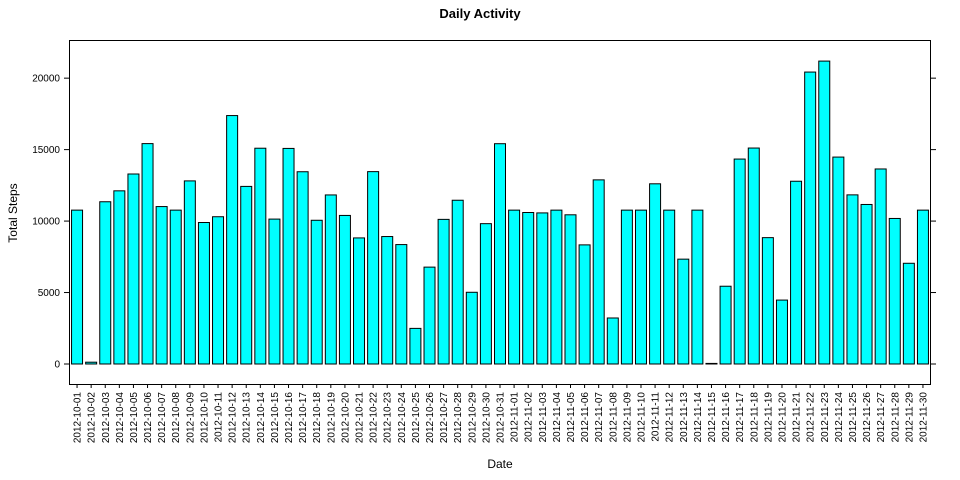 This screenshot has width=960, height=480. Describe the element at coordinates (486, 418) in the screenshot. I see `x-tick-label-2012-10-30: 2012-10-30` at that location.